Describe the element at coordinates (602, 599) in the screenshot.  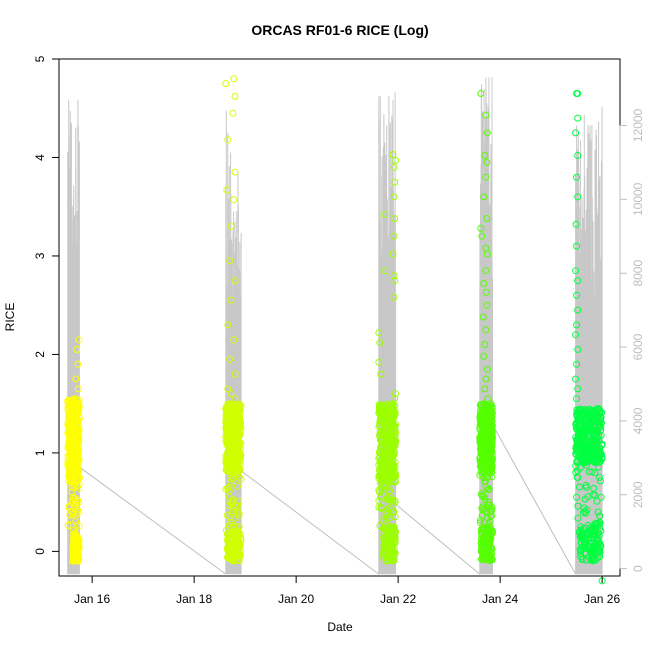
I see `x-tick-label: Jan 26` at that location.